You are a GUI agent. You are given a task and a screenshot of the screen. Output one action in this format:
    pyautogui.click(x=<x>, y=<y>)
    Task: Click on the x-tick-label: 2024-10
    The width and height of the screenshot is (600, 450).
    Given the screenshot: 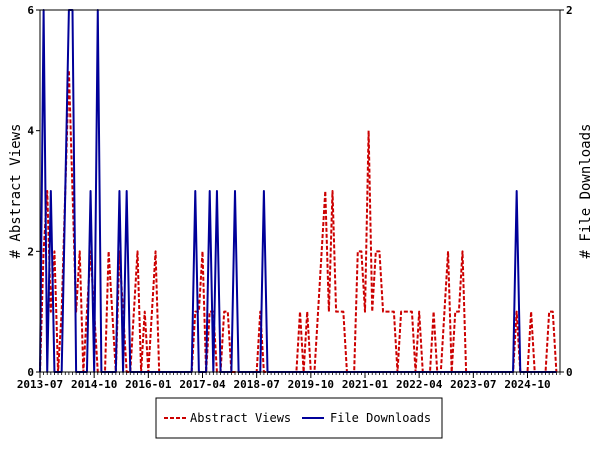 What is the action you would take?
    pyautogui.click(x=527, y=384)
    